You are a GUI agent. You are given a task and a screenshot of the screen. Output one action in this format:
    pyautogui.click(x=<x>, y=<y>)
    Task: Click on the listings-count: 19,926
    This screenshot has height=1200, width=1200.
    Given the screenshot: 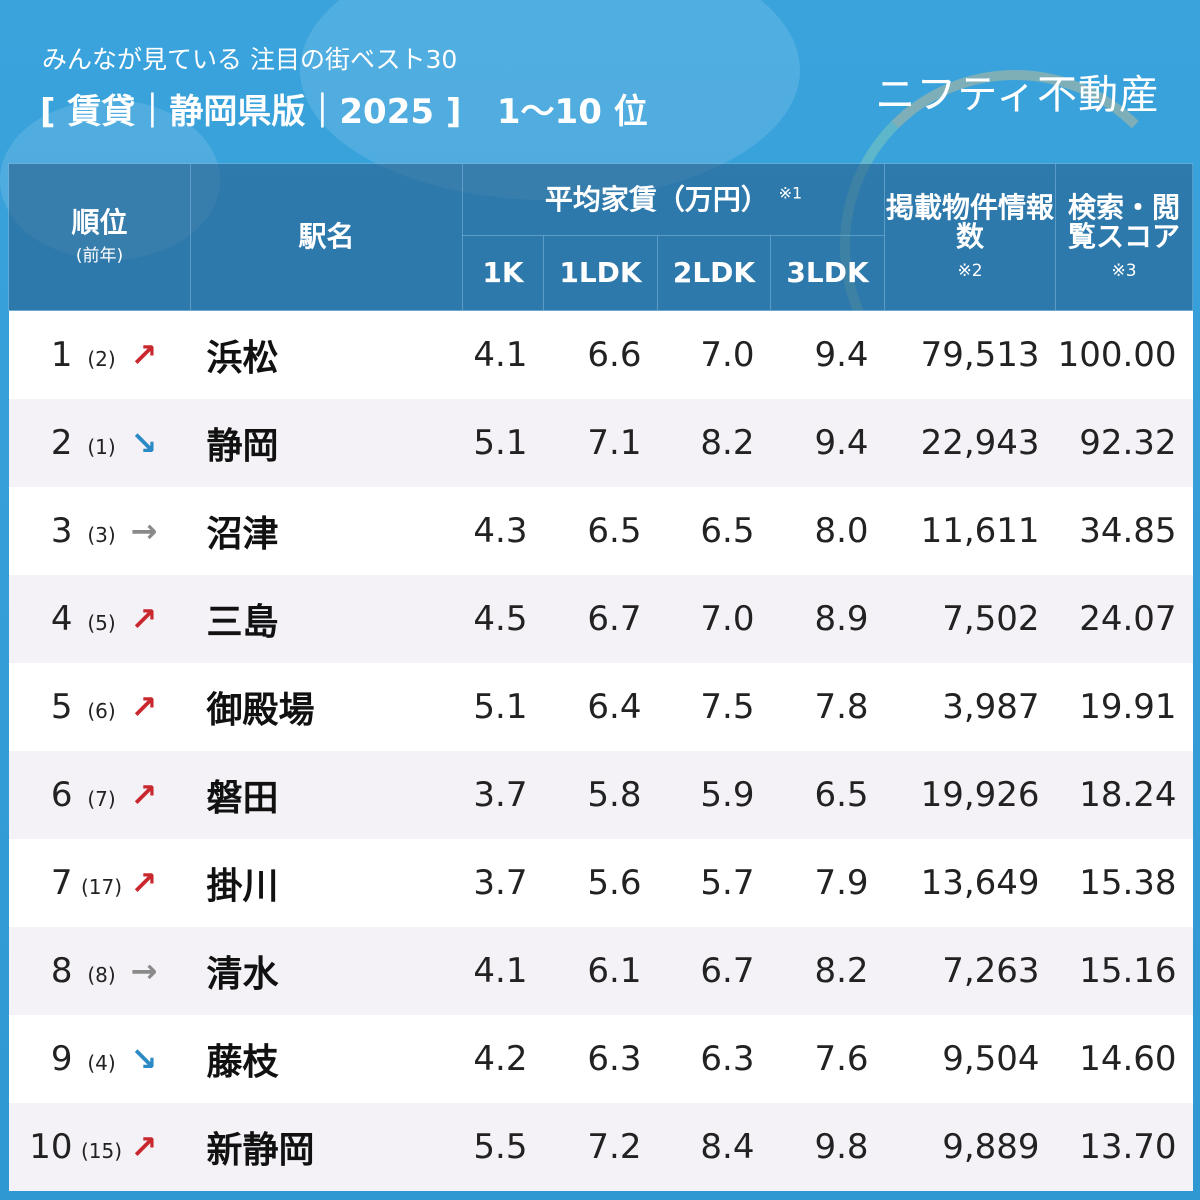 What is the action you would take?
    pyautogui.click(x=970, y=794)
    